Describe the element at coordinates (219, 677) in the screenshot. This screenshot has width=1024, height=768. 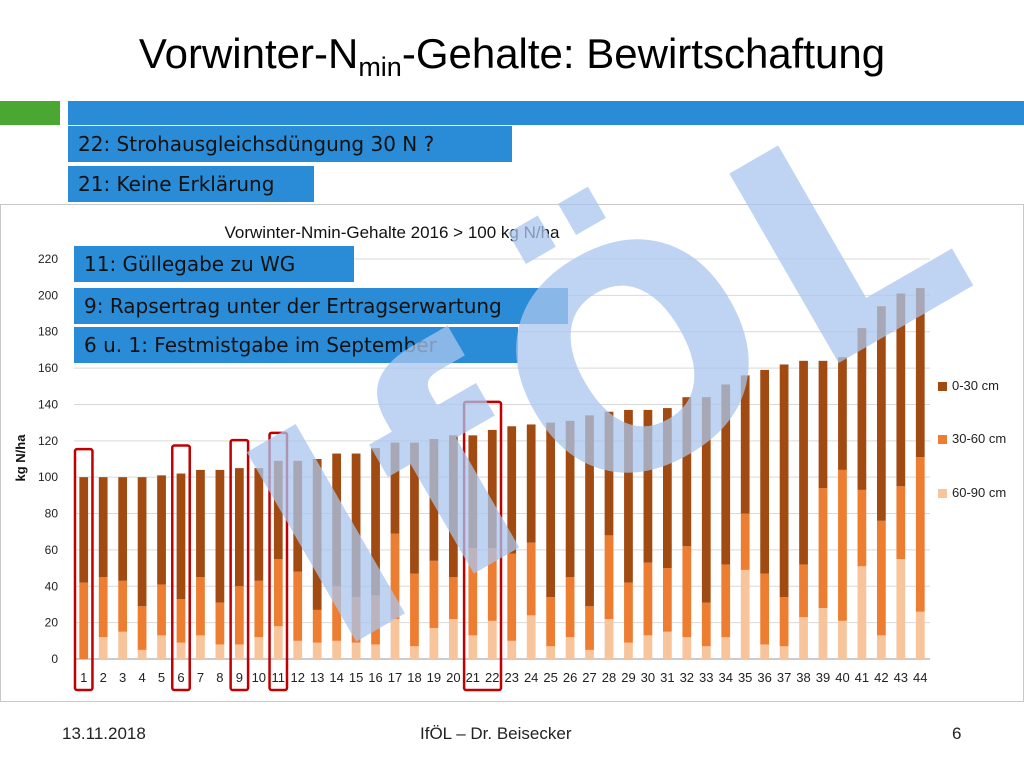
I see `x-tick-label: 8` at that location.